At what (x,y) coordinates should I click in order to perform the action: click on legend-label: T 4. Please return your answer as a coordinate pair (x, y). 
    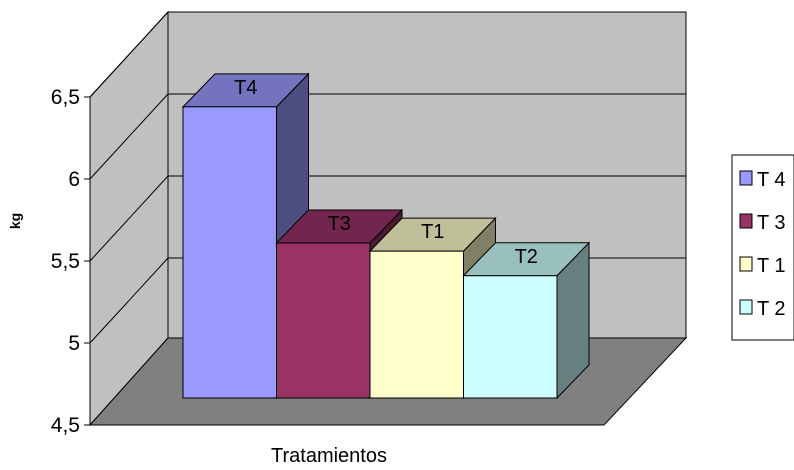
    Looking at the image, I should click on (771, 180).